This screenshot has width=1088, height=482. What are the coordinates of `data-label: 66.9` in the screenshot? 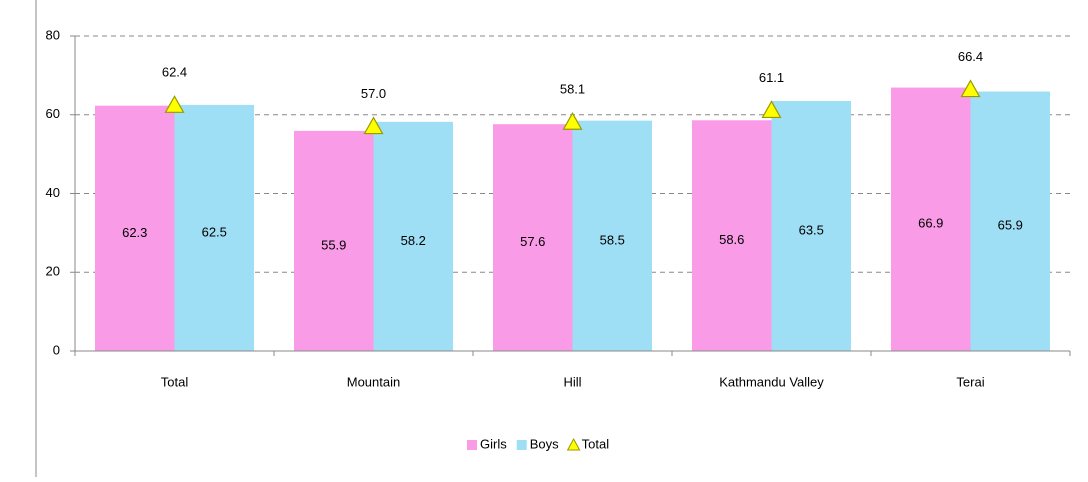 It's located at (930, 223).